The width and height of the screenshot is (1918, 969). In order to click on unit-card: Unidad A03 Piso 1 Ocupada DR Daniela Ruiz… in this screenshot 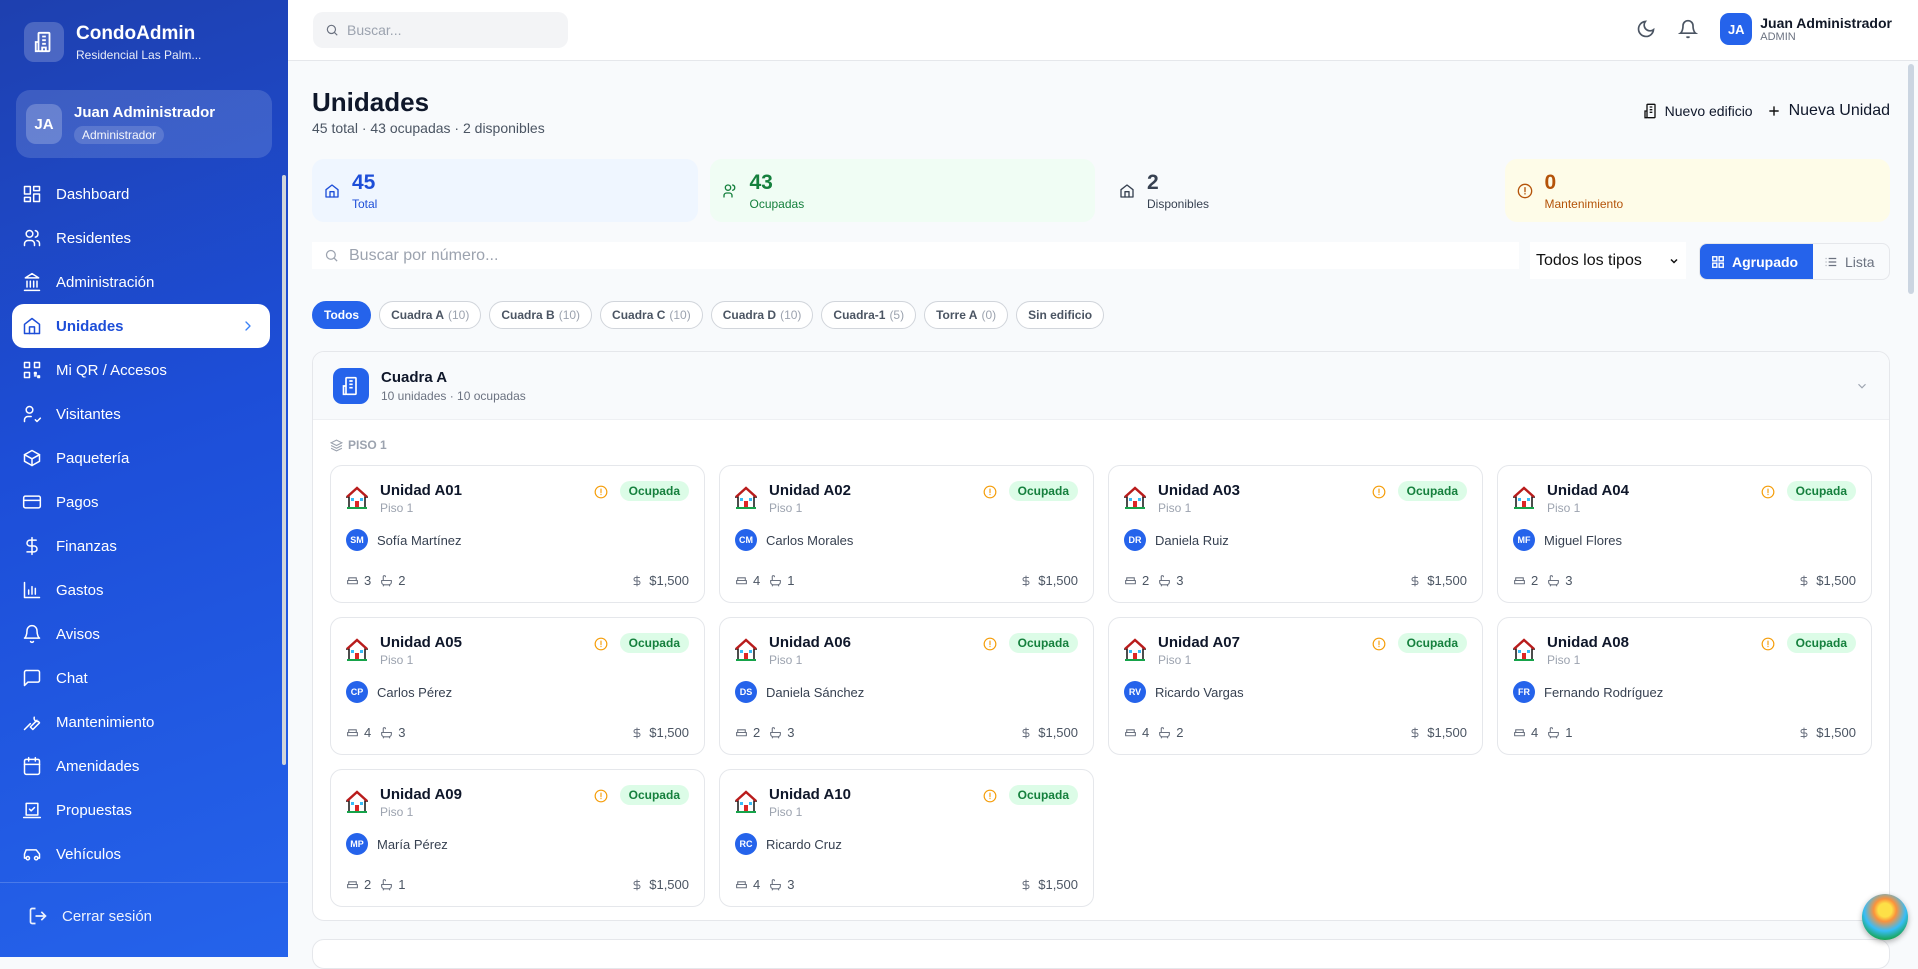, I will do `click(1295, 534)`.